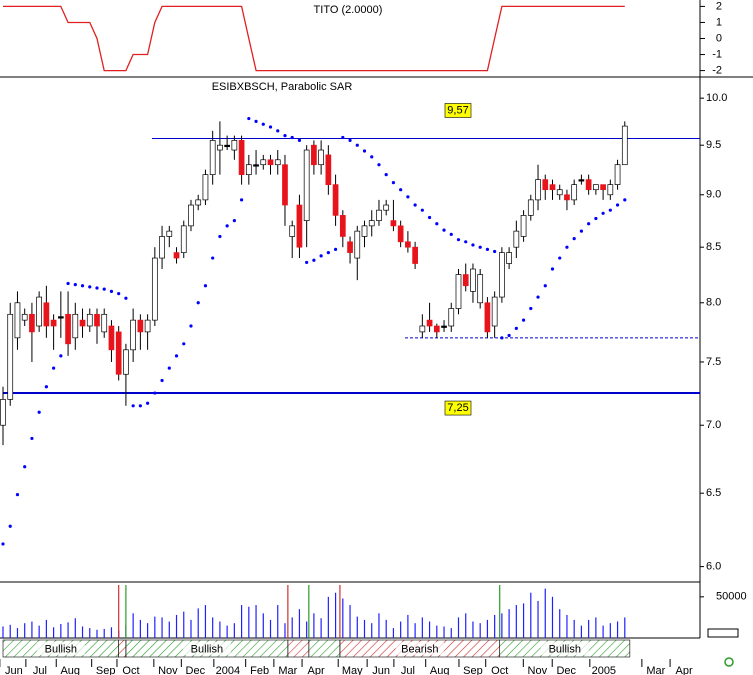 The image size is (753, 675). I want to click on y-tick-label: 9.5, so click(713, 145).